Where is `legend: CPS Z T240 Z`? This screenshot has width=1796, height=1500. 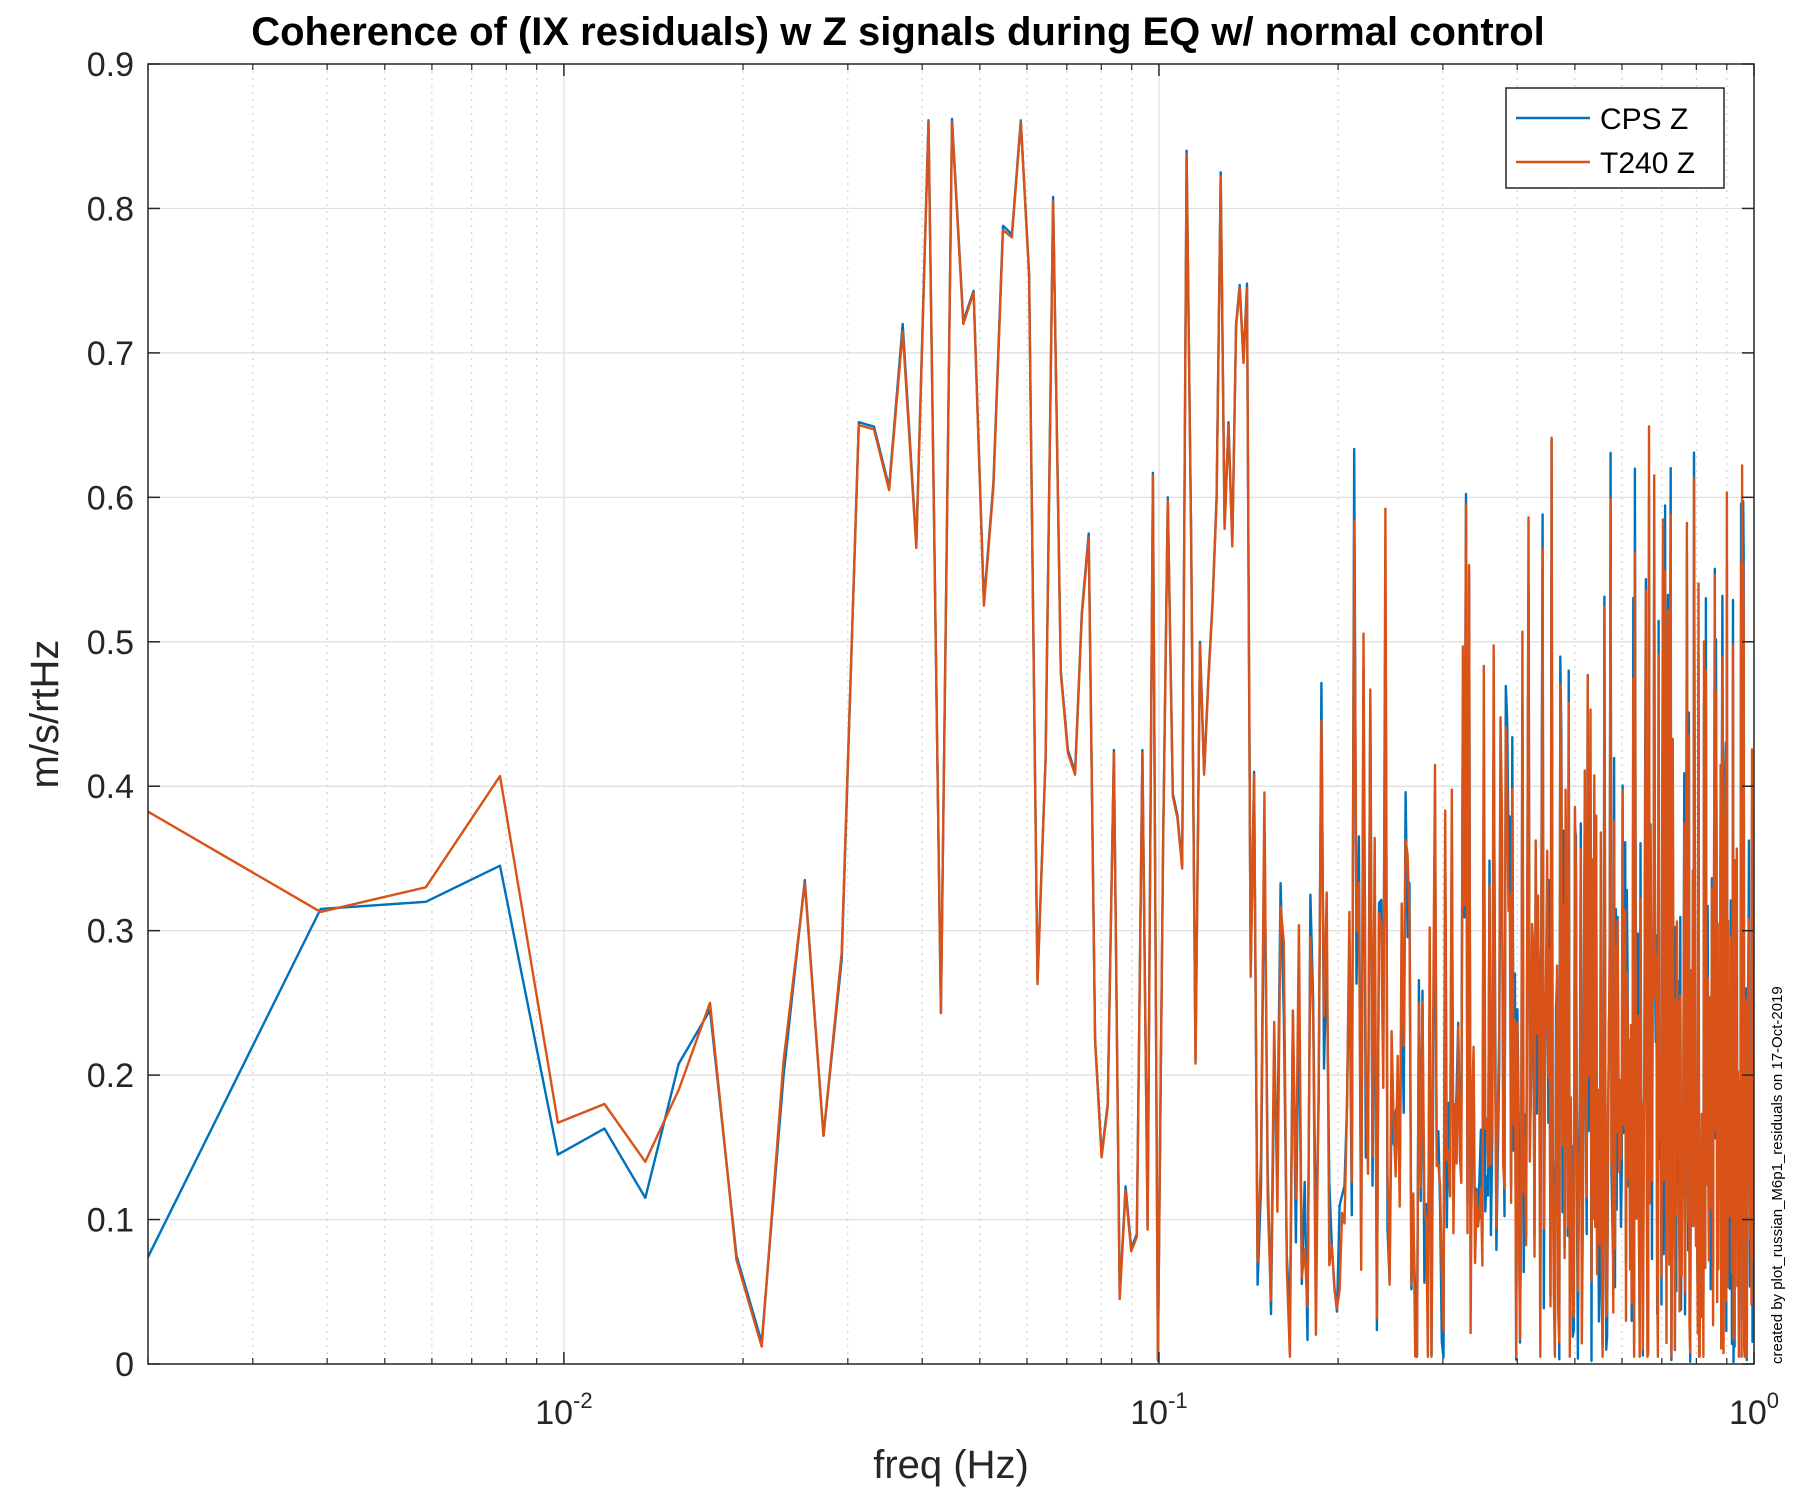
legend: CPS Z T240 Z is located at coordinates (1615, 138).